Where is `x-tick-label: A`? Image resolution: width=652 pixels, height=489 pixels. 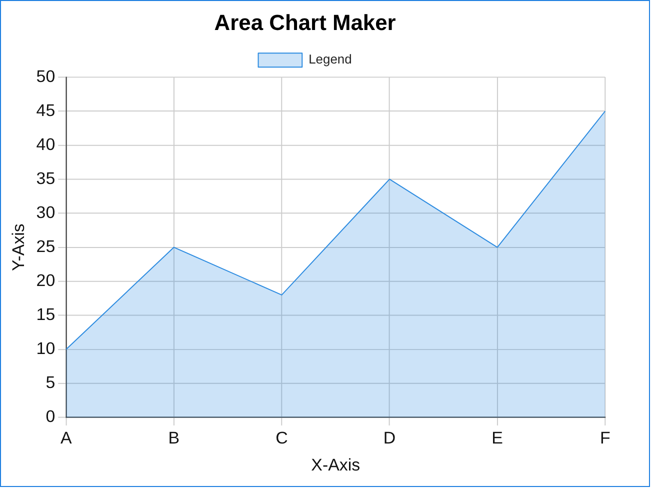 x-tick-label: A is located at coordinates (66, 438).